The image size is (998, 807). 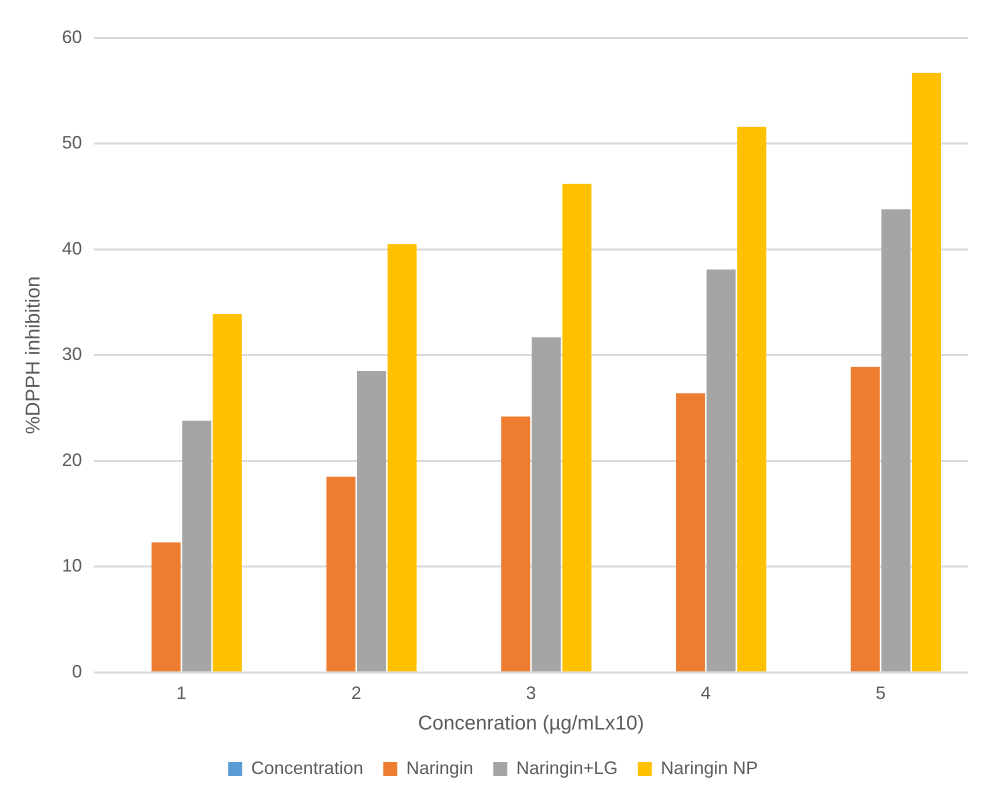 I want to click on x-tick-label: 2, so click(x=356, y=693).